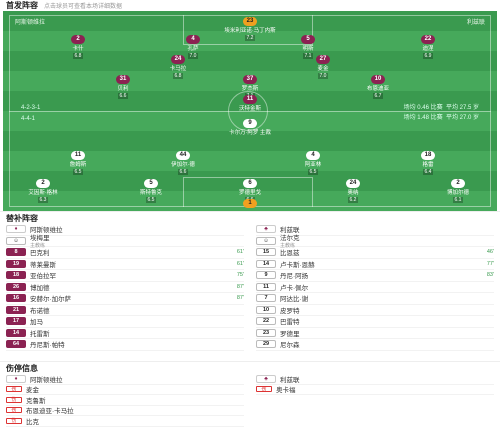 This screenshot has height=440, width=500. I want to click on player-rating: 6.8, so click(178, 76).